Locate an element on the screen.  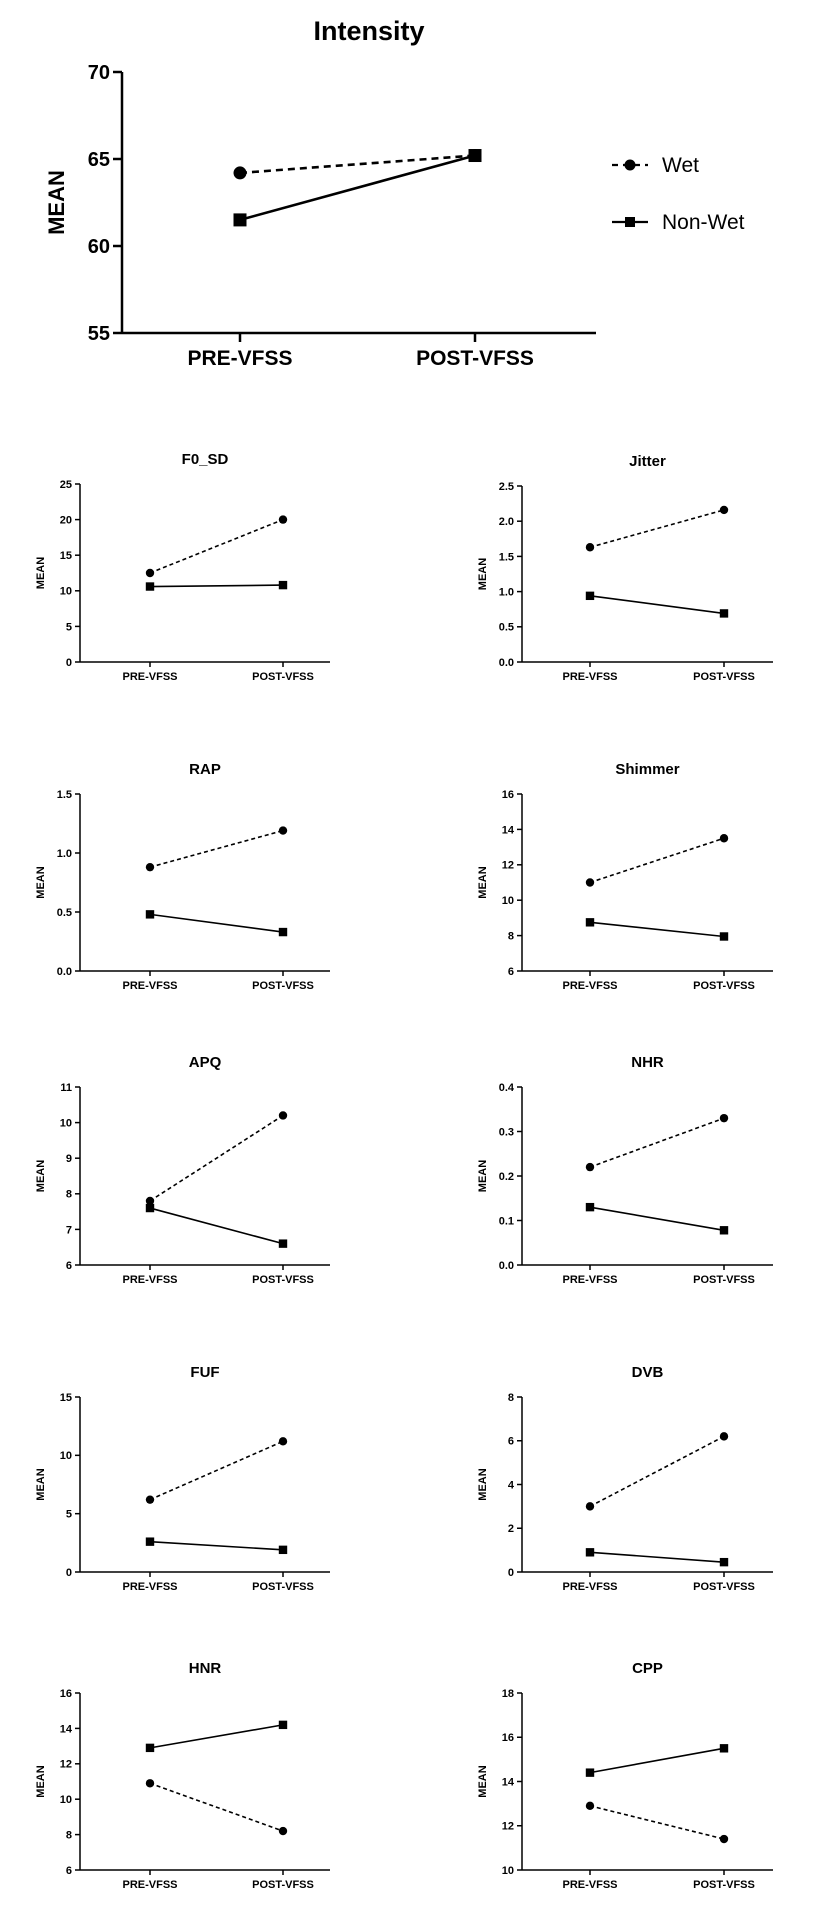
y-tick-label: 2.0 is located at coordinates (506, 522).